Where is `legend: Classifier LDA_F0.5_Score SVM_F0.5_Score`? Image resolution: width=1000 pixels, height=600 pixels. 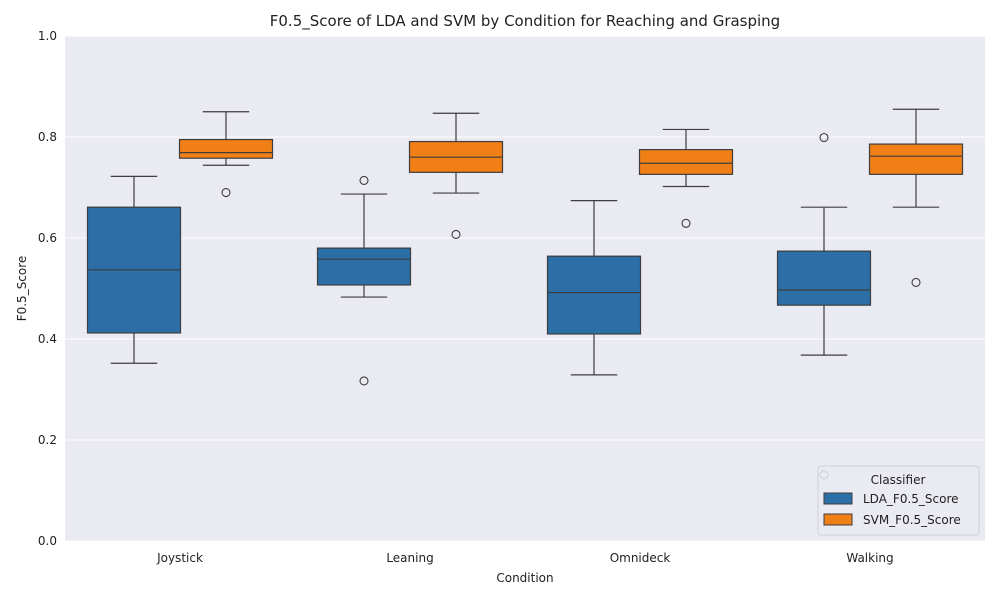 legend: Classifier LDA_F0.5_Score SVM_F0.5_Score is located at coordinates (898, 500).